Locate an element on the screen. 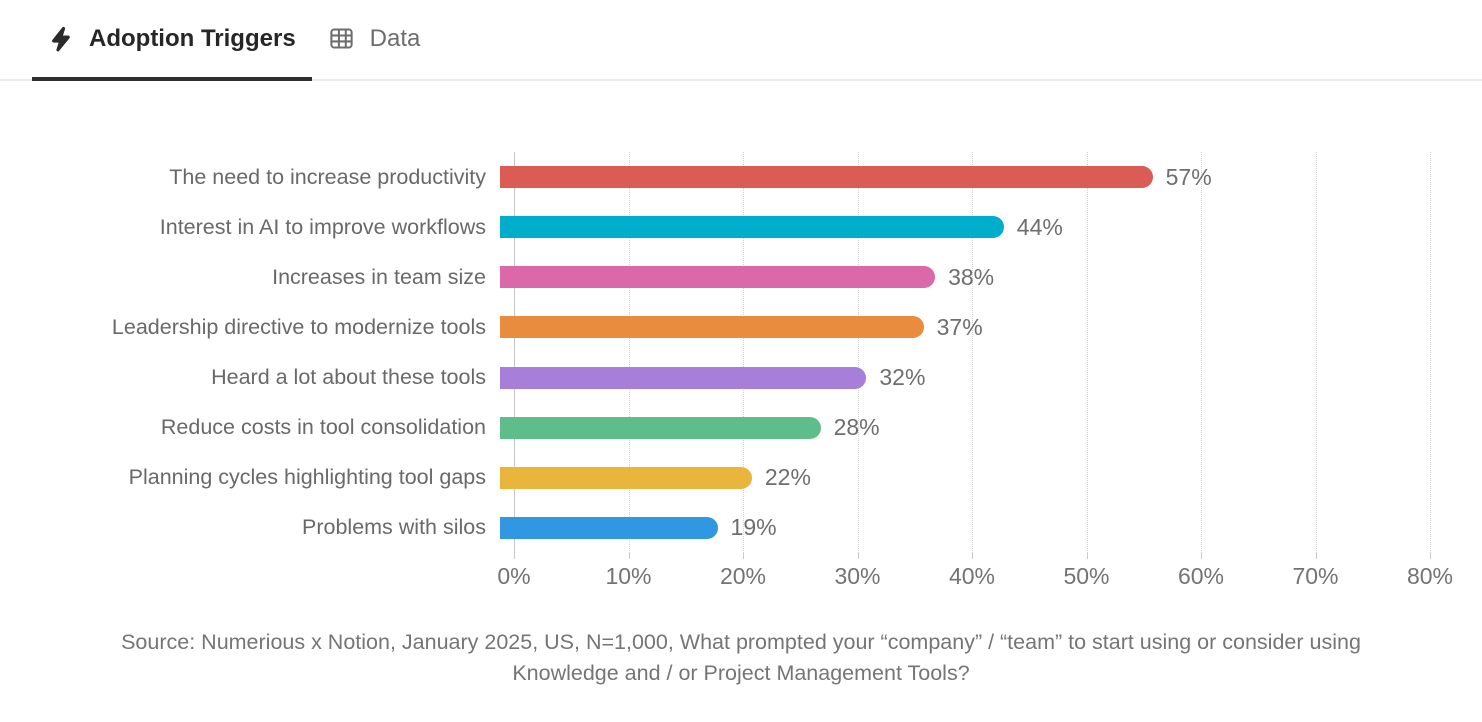  value-label: 38% is located at coordinates (971, 276).